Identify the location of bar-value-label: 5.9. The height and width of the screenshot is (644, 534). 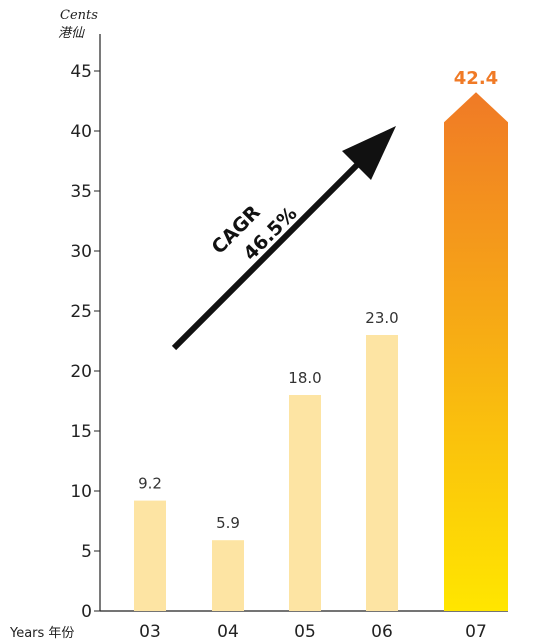
(228, 523).